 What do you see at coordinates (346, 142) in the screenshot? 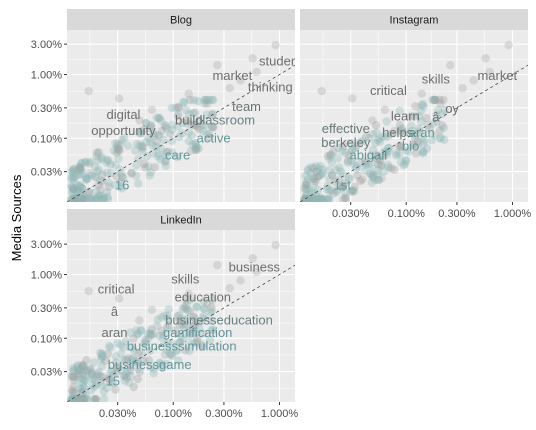
I see `word-label: berkeley` at bounding box center [346, 142].